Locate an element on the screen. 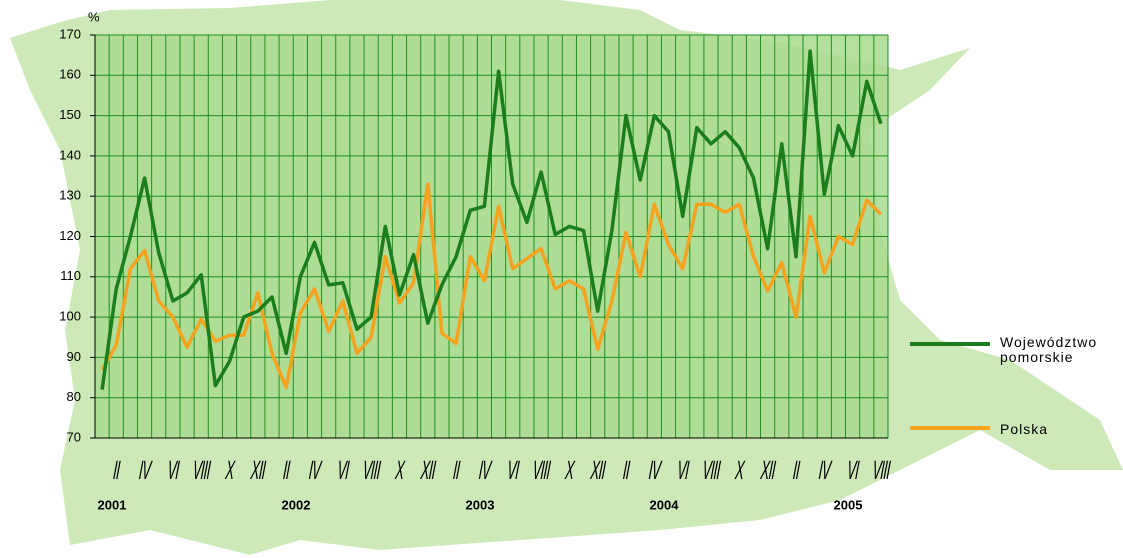 The width and height of the screenshot is (1123, 558). year-label: 2001 is located at coordinates (112, 504).